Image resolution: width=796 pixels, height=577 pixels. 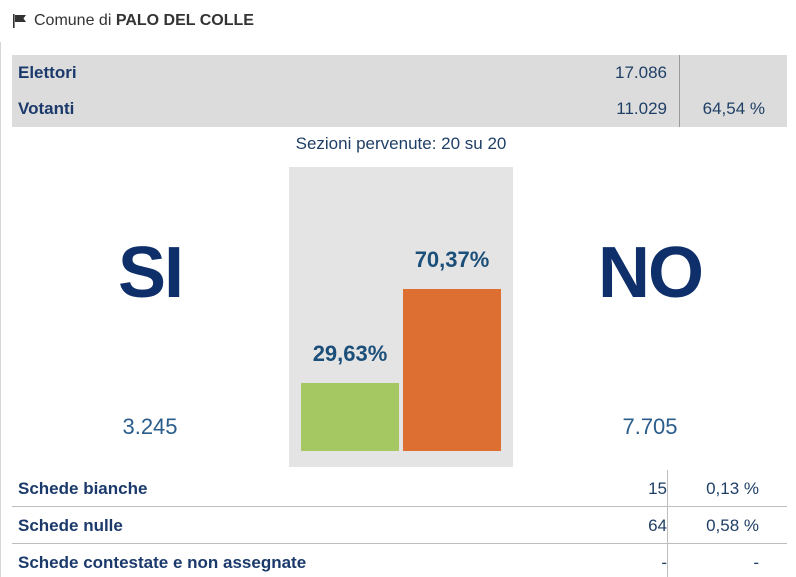 I want to click on page-header: Comune di PALO DEL COLLE, so click(x=133, y=21).